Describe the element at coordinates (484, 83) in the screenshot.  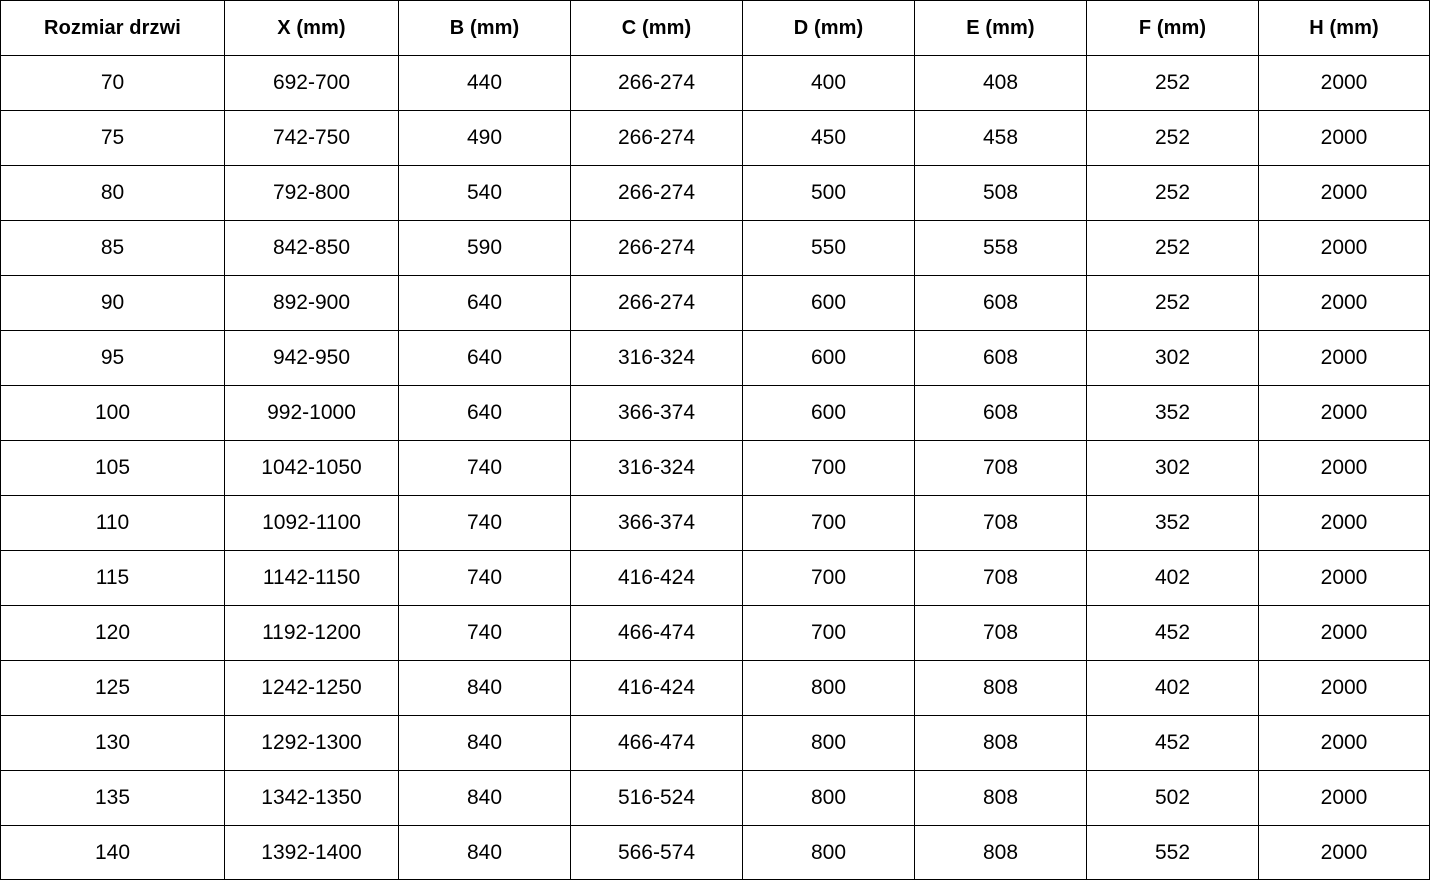
I see `cell-value: 440` at that location.